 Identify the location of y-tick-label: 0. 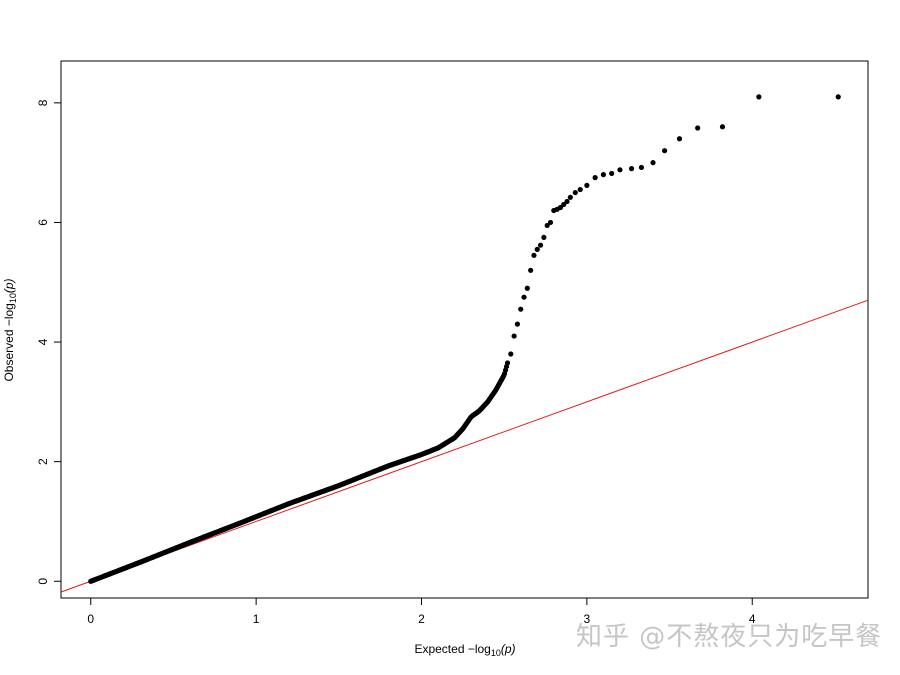
(43, 581).